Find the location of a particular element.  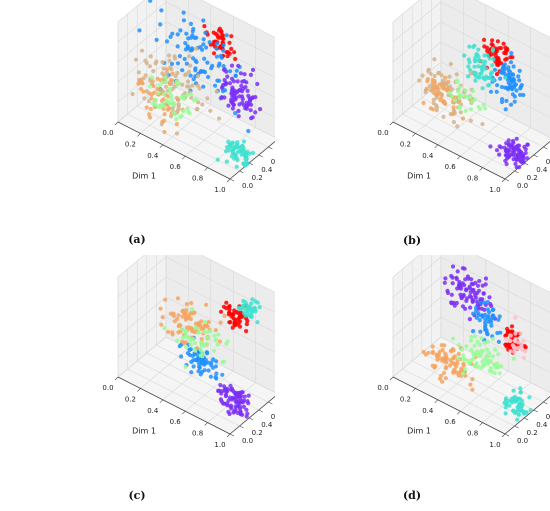

x-axis-label: Dim 1 is located at coordinates (419, 431).